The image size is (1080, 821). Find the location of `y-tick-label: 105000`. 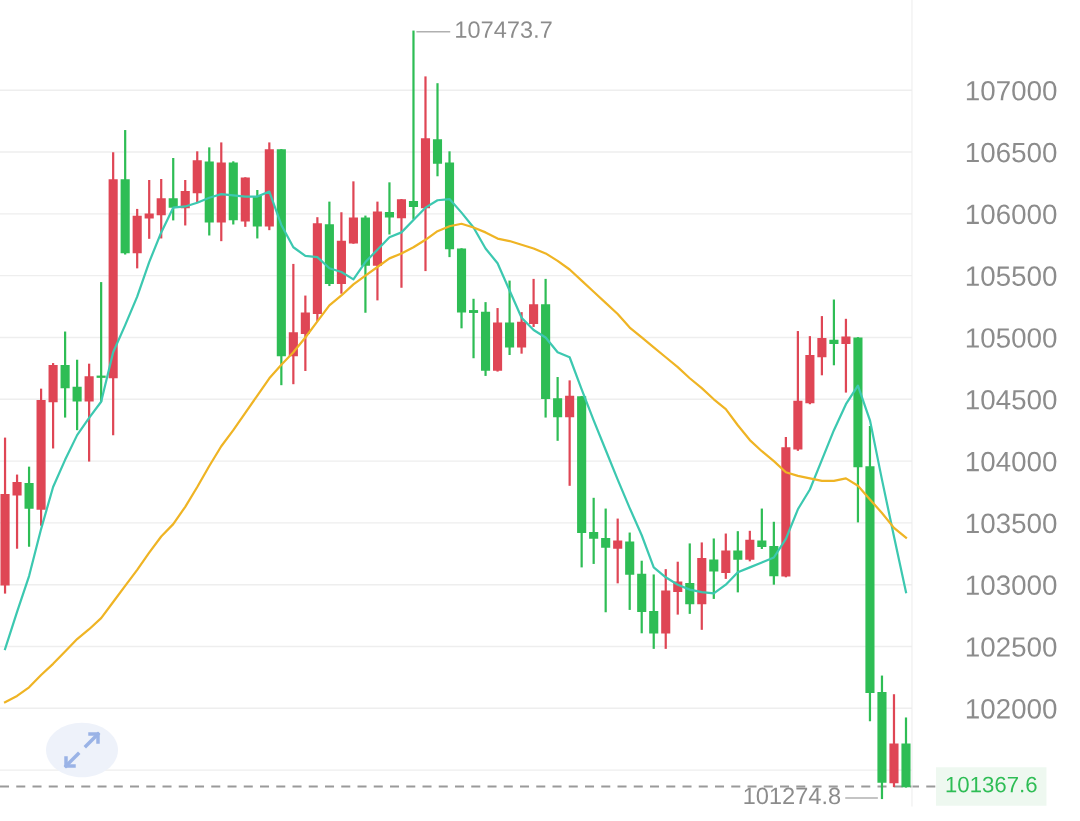

y-tick-label: 105000 is located at coordinates (1011, 338).